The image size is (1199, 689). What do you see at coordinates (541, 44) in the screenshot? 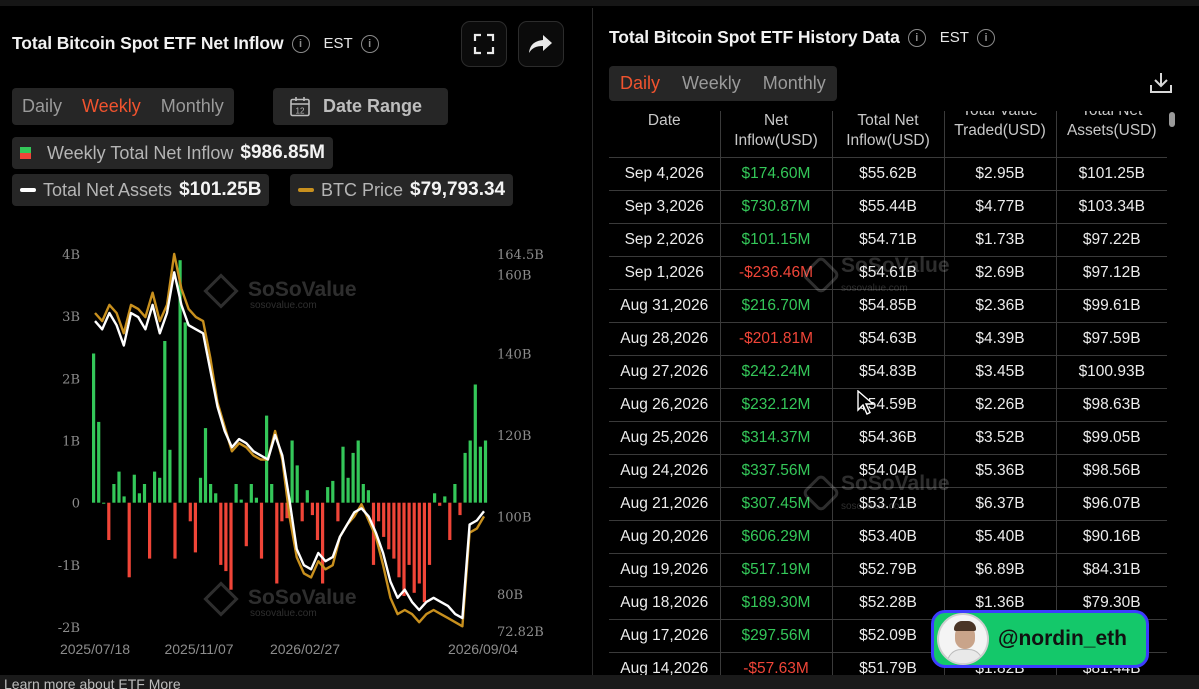
I see `share-button` at bounding box center [541, 44].